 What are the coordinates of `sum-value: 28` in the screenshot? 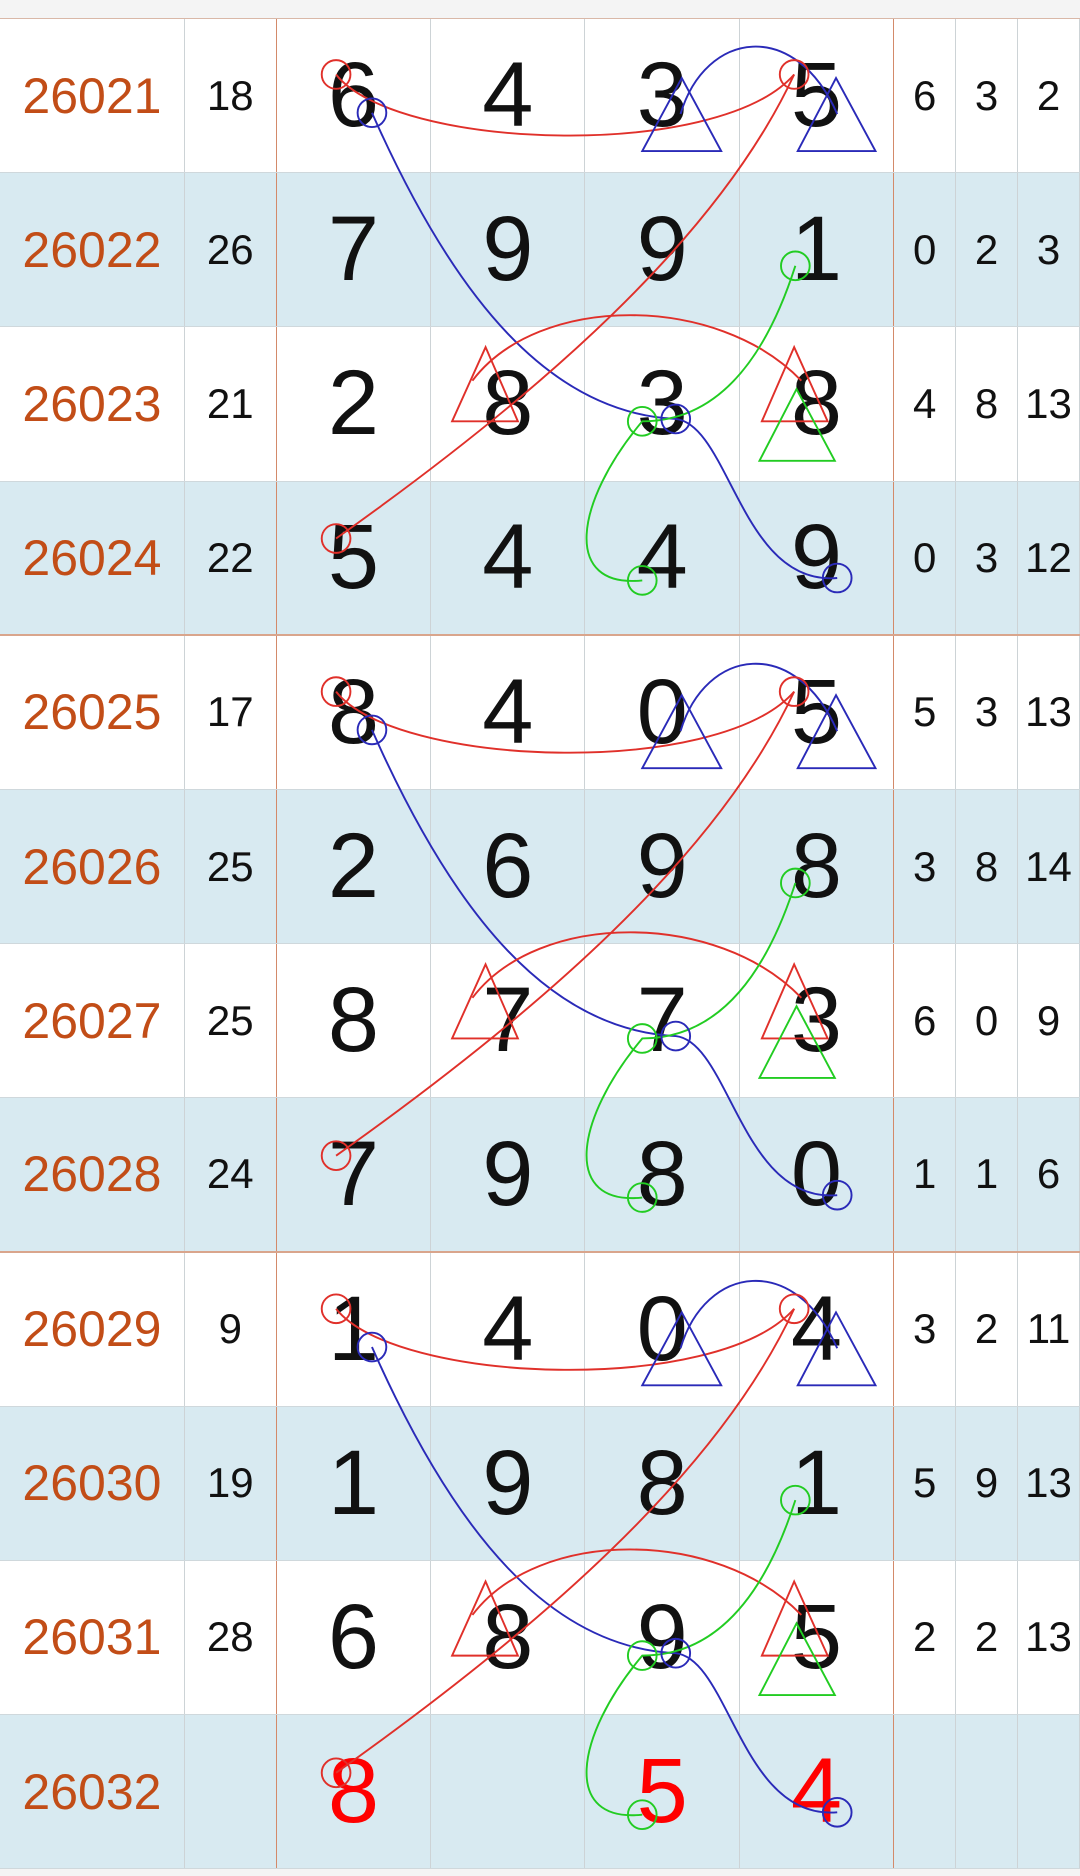 It's located at (231, 1637).